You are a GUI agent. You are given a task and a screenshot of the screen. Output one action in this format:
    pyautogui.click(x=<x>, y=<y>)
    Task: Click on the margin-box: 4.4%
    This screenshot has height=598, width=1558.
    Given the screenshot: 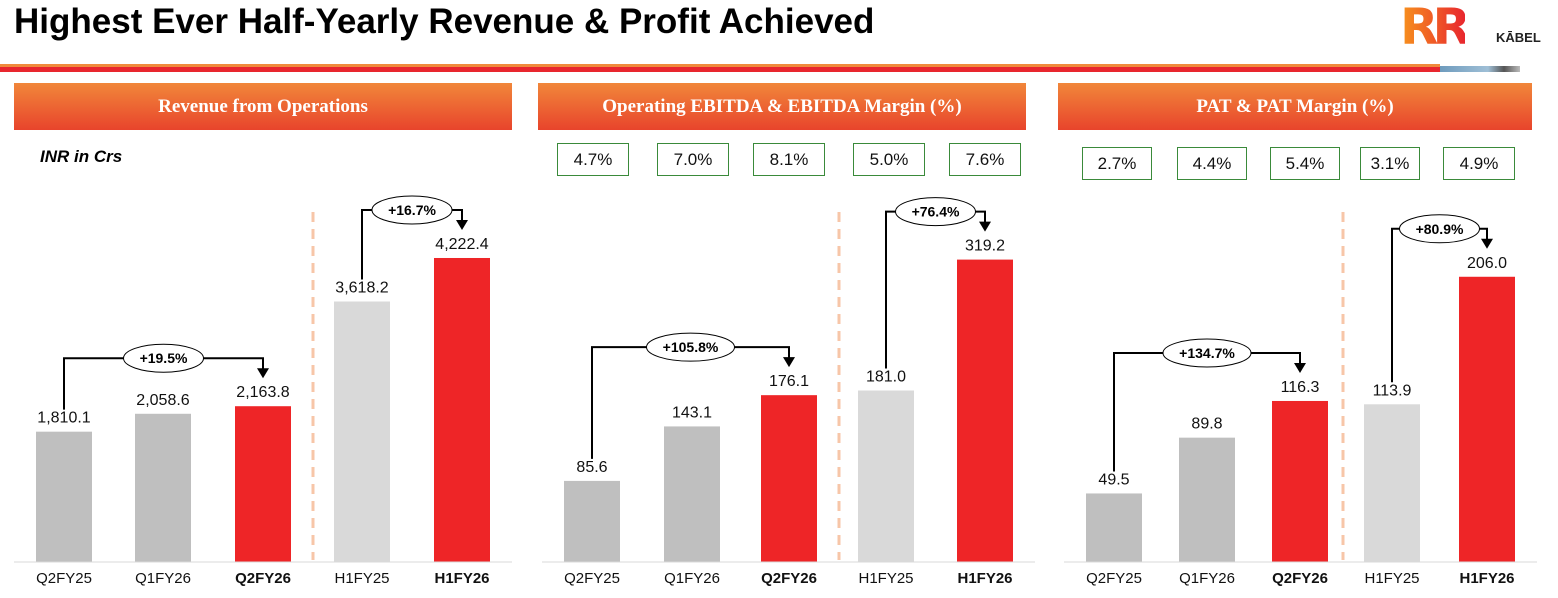 What is the action you would take?
    pyautogui.click(x=1212, y=163)
    